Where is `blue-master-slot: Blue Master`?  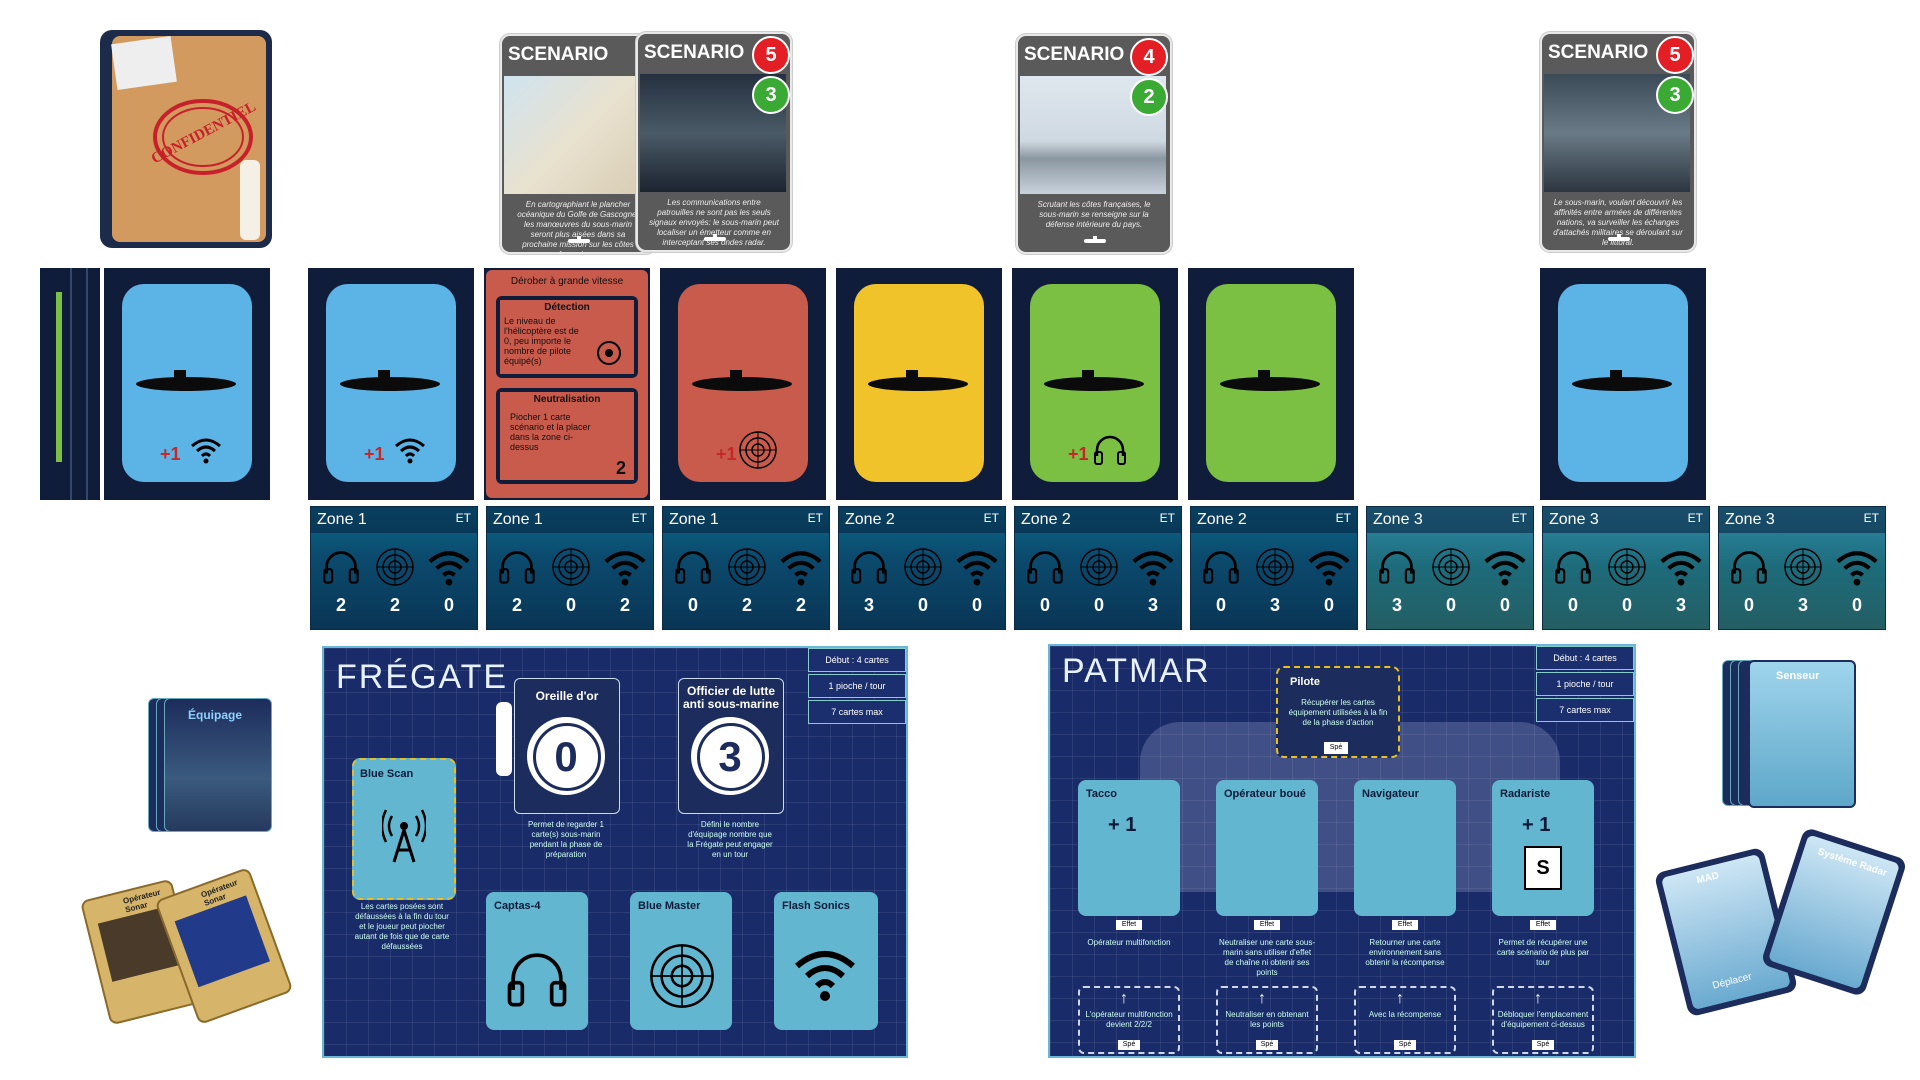
blue-master-slot: Blue Master is located at coordinates (681, 961).